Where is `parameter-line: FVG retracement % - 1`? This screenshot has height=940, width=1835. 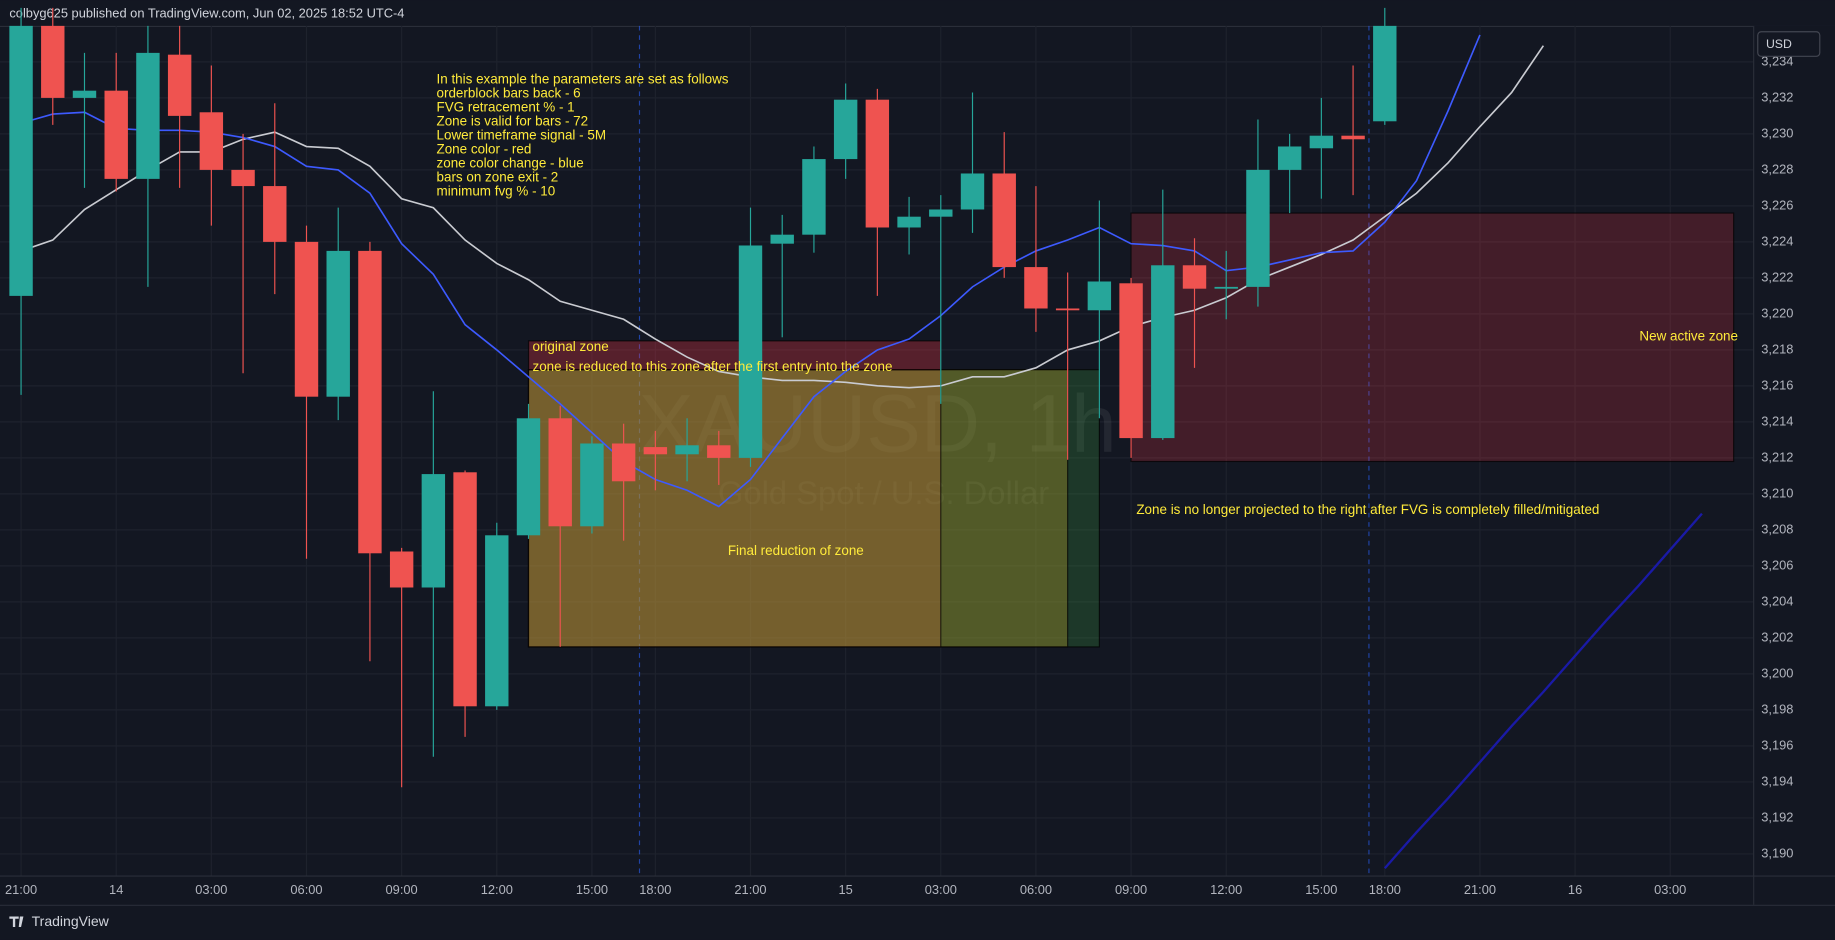
parameter-line: FVG retracement % - 1 is located at coordinates (506, 106).